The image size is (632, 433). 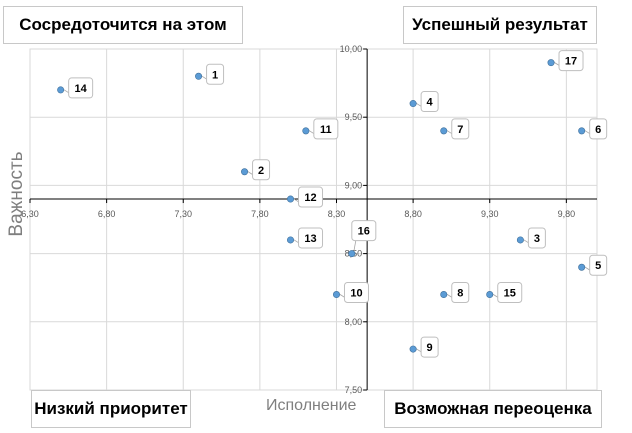 I want to click on data-label: 12, so click(x=310, y=198).